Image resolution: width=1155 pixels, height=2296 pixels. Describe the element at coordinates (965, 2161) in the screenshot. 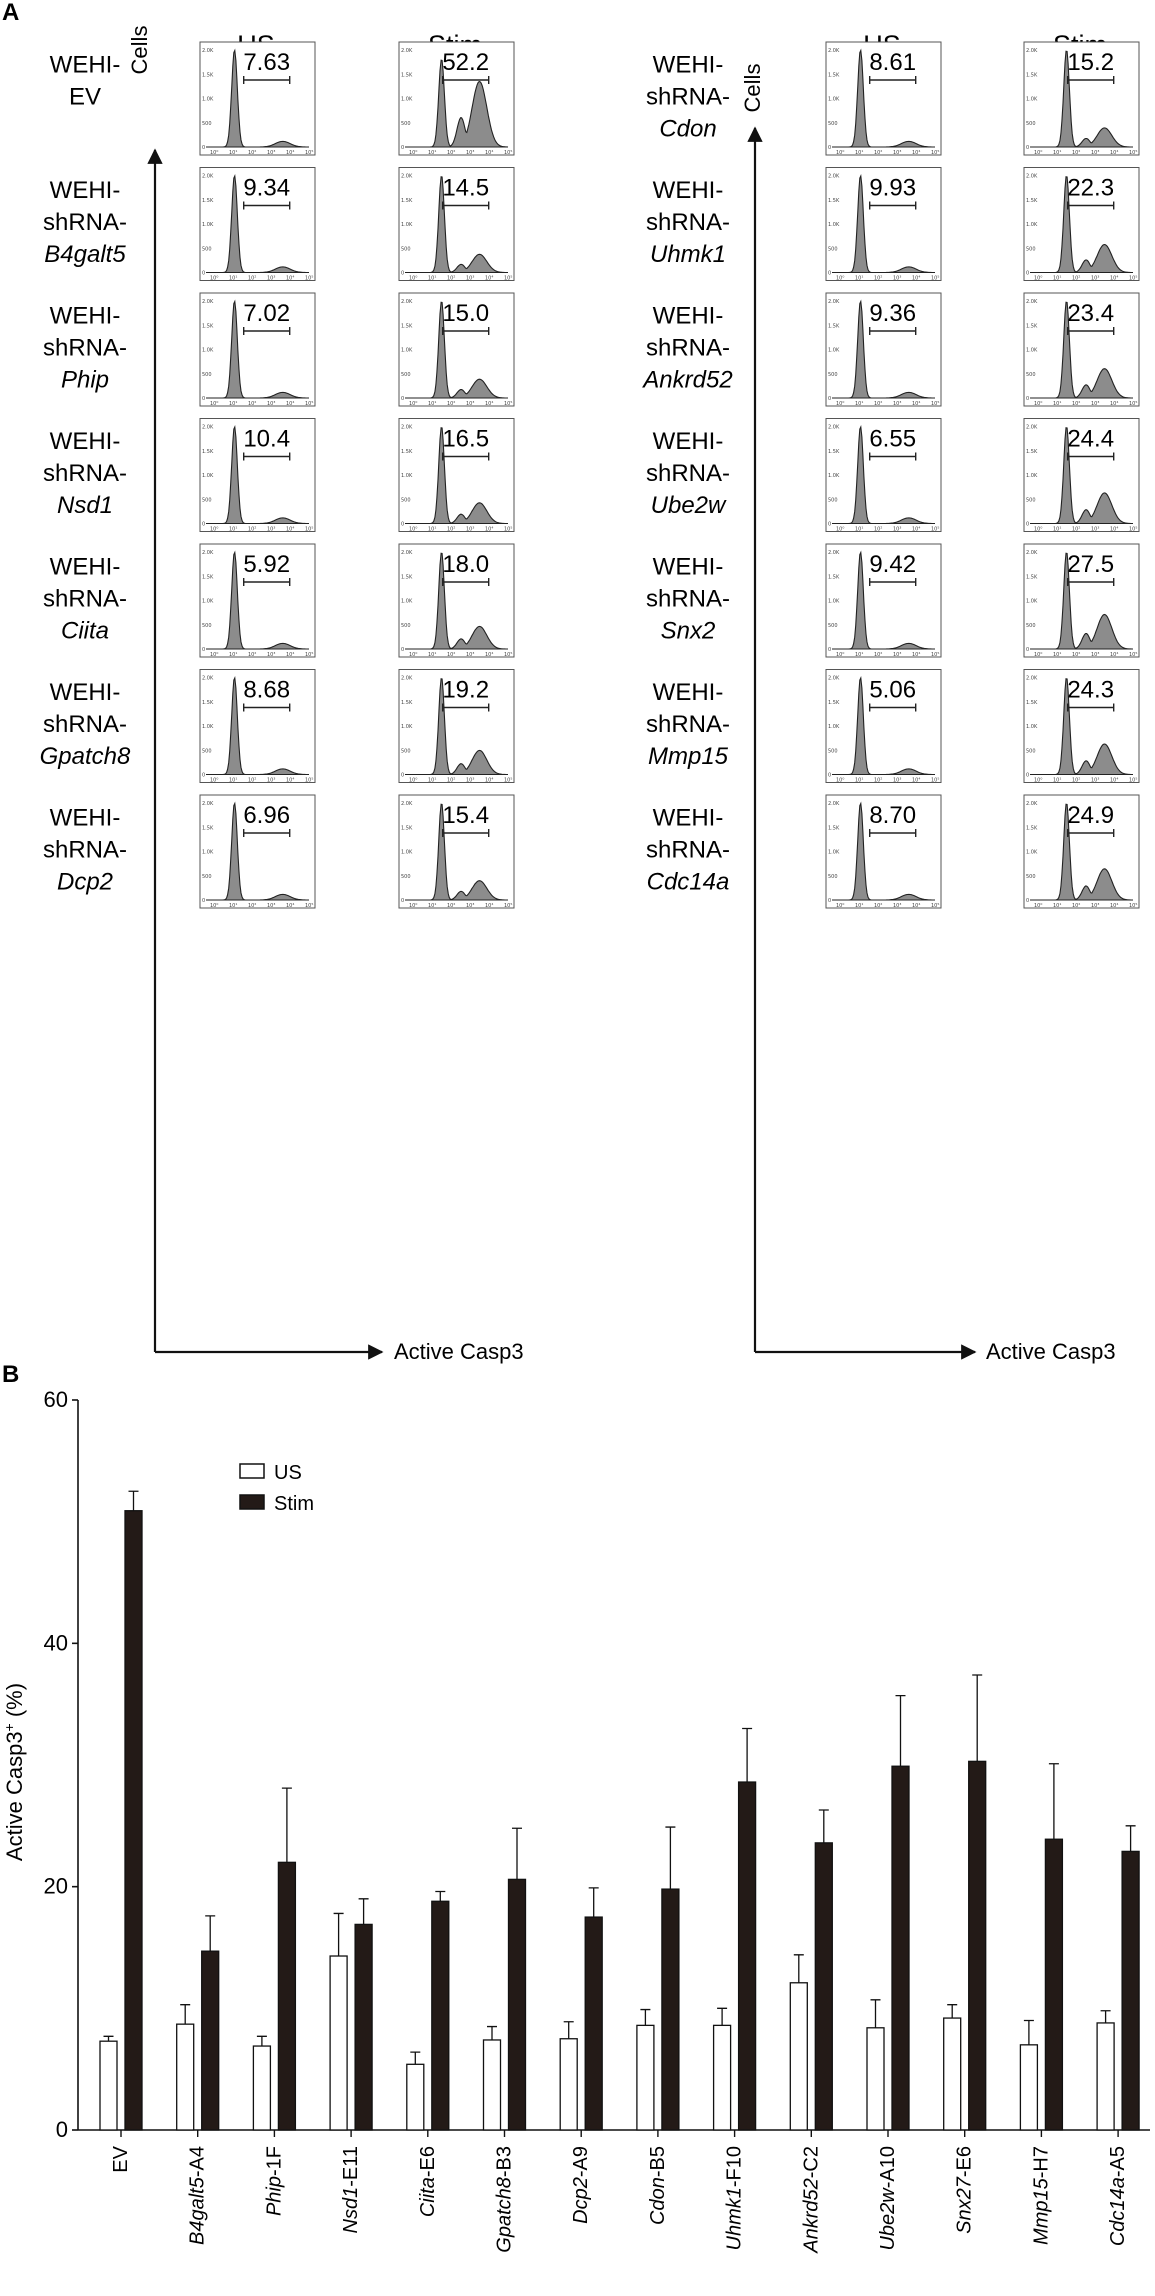

I see `category-suffix: -E6` at that location.